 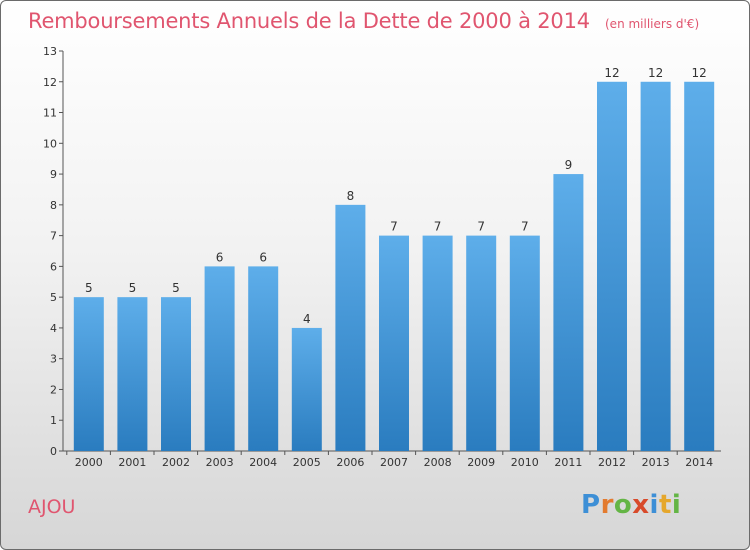 I want to click on data-label: 4, so click(x=307, y=319).